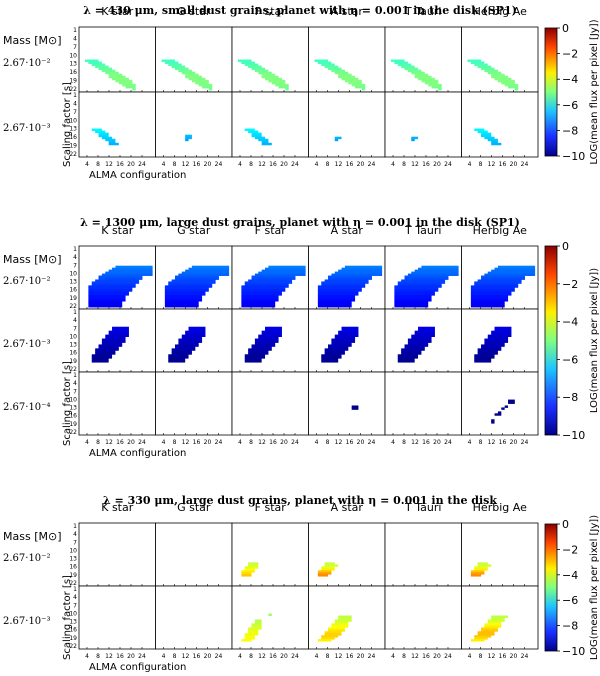 The width and height of the screenshot is (600, 676). Describe the element at coordinates (500, 507) in the screenshot. I see `column-header: Herbig Ae` at that location.